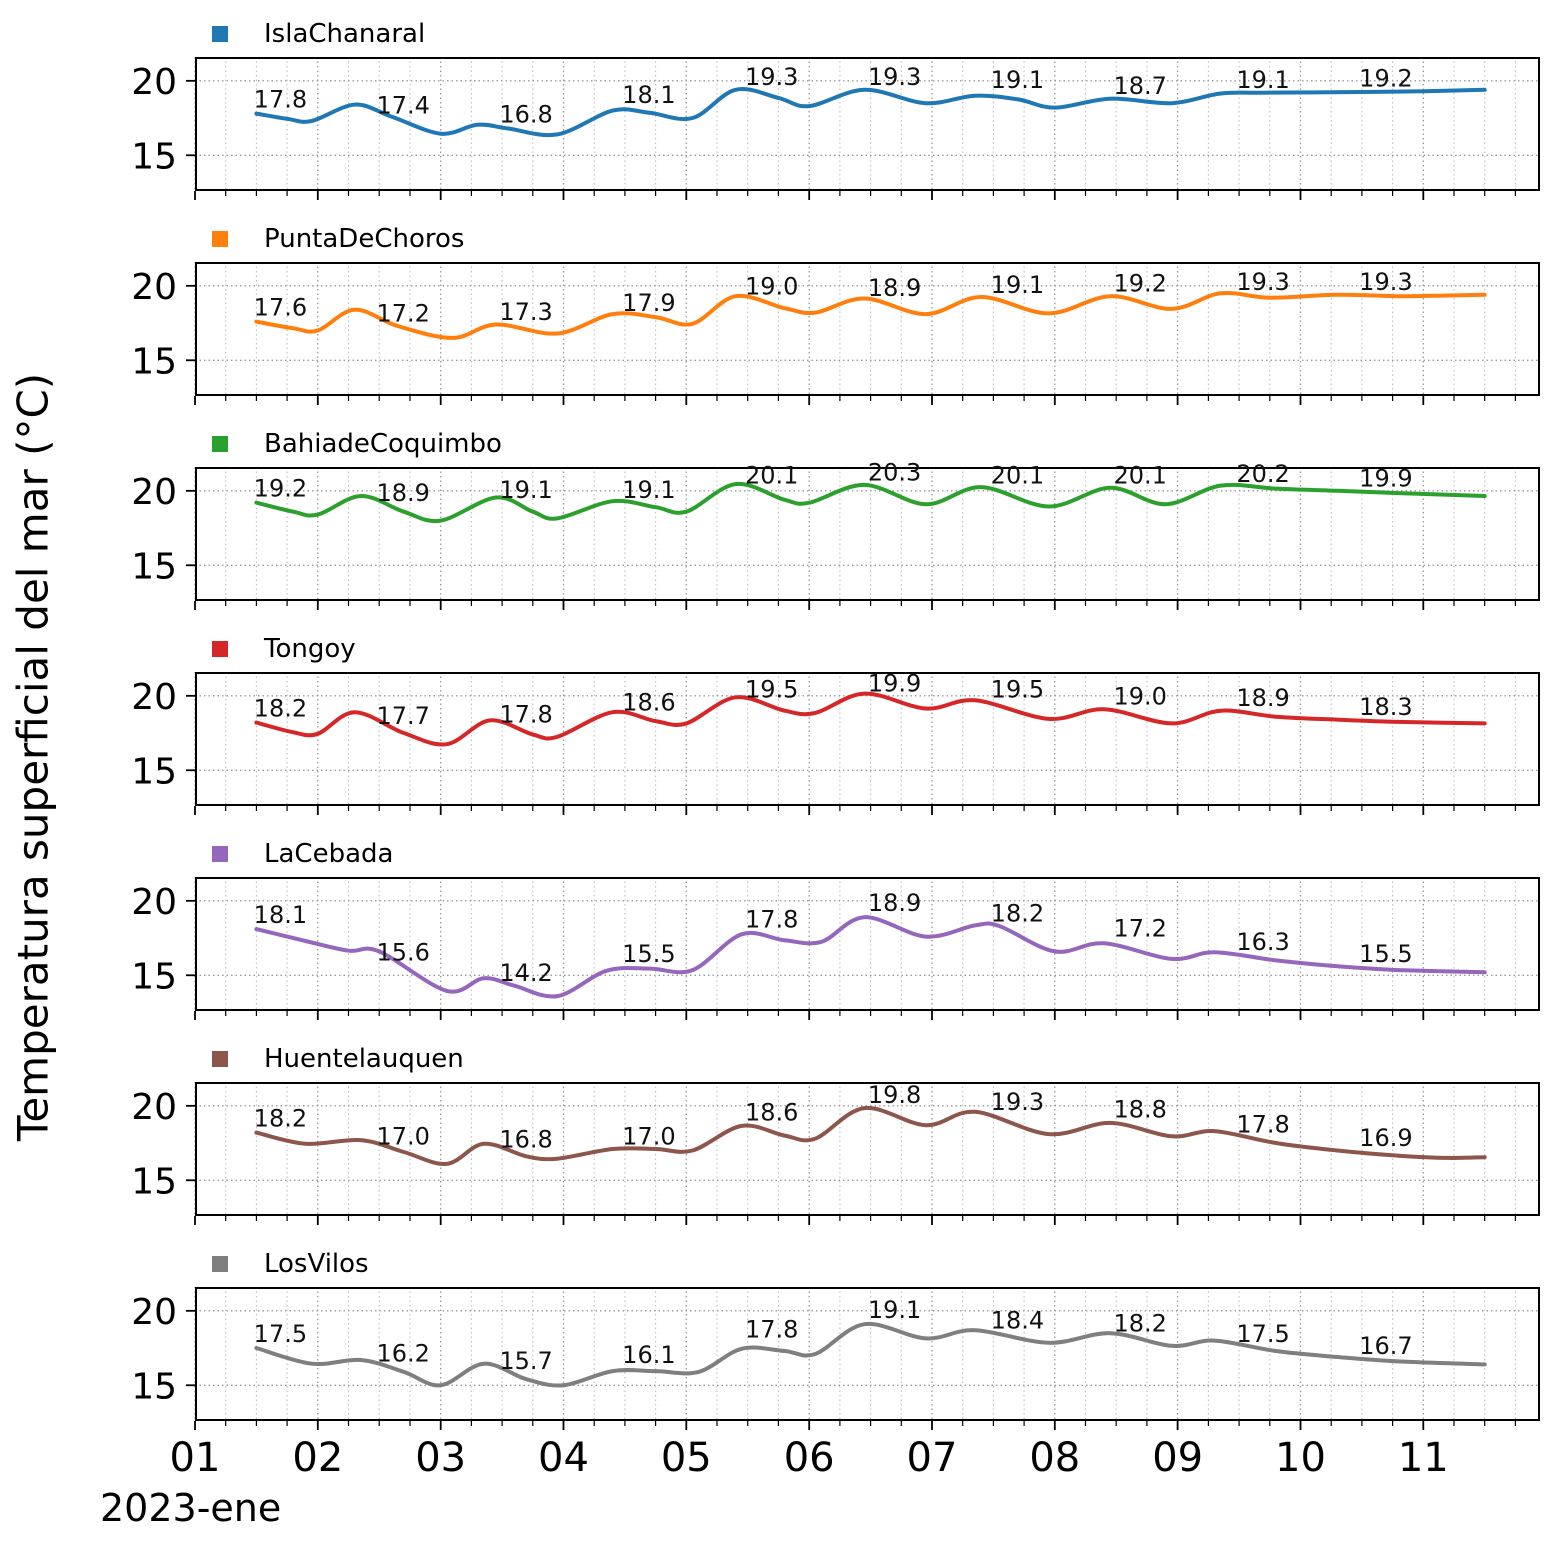 The height and width of the screenshot is (1552, 1559). Describe the element at coordinates (329, 854) in the screenshot. I see `legend-label: LaCebada` at that location.